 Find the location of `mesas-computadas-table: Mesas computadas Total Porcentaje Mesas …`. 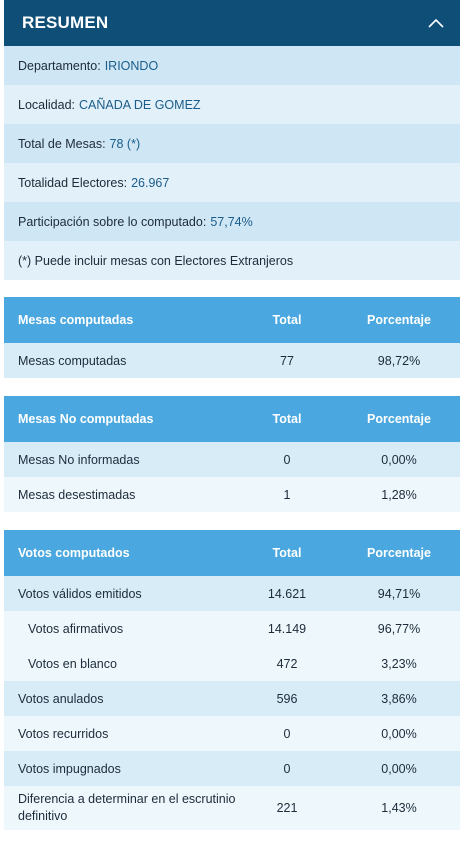

mesas-computadas-table: Mesas computadas Total Porcentaje Mesas … is located at coordinates (232, 337).